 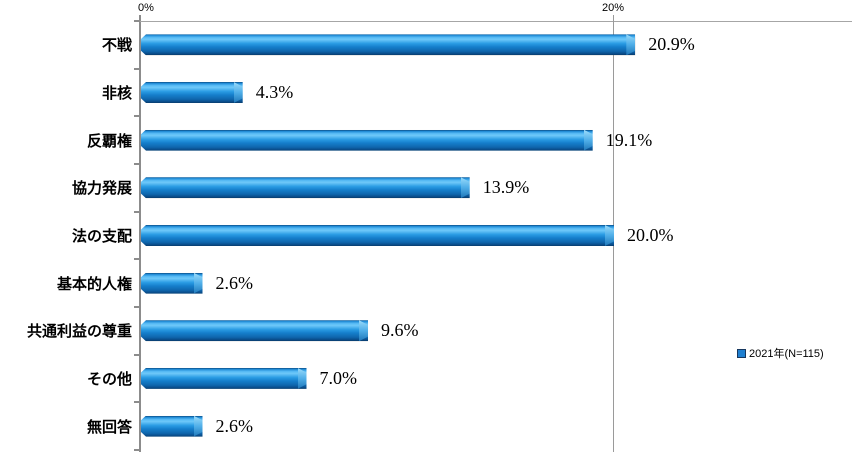 I want to click on value-label: 13.9%, so click(x=506, y=187).